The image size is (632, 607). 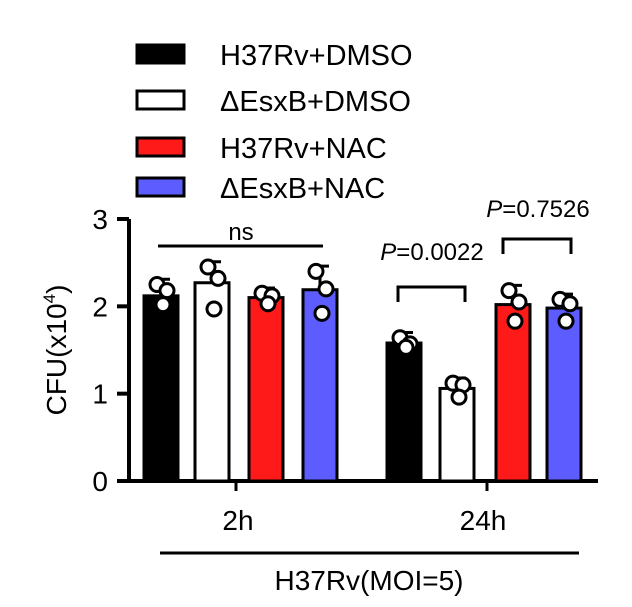 I want to click on x-axis-label: H37Rv(MOI=5), so click(x=368, y=580).